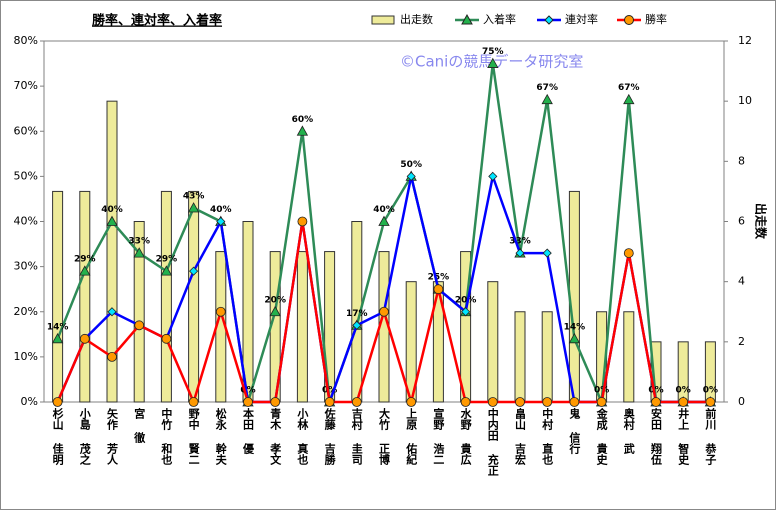 This screenshot has width=776, height=514. I want to click on x-tick-label: 中竹 和也, so click(167, 436).